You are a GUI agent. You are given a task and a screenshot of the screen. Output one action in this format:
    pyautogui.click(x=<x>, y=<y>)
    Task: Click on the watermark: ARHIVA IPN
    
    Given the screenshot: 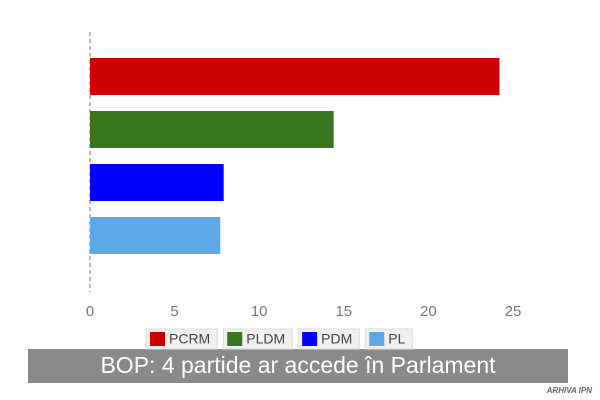 What is the action you would take?
    pyautogui.click(x=569, y=390)
    